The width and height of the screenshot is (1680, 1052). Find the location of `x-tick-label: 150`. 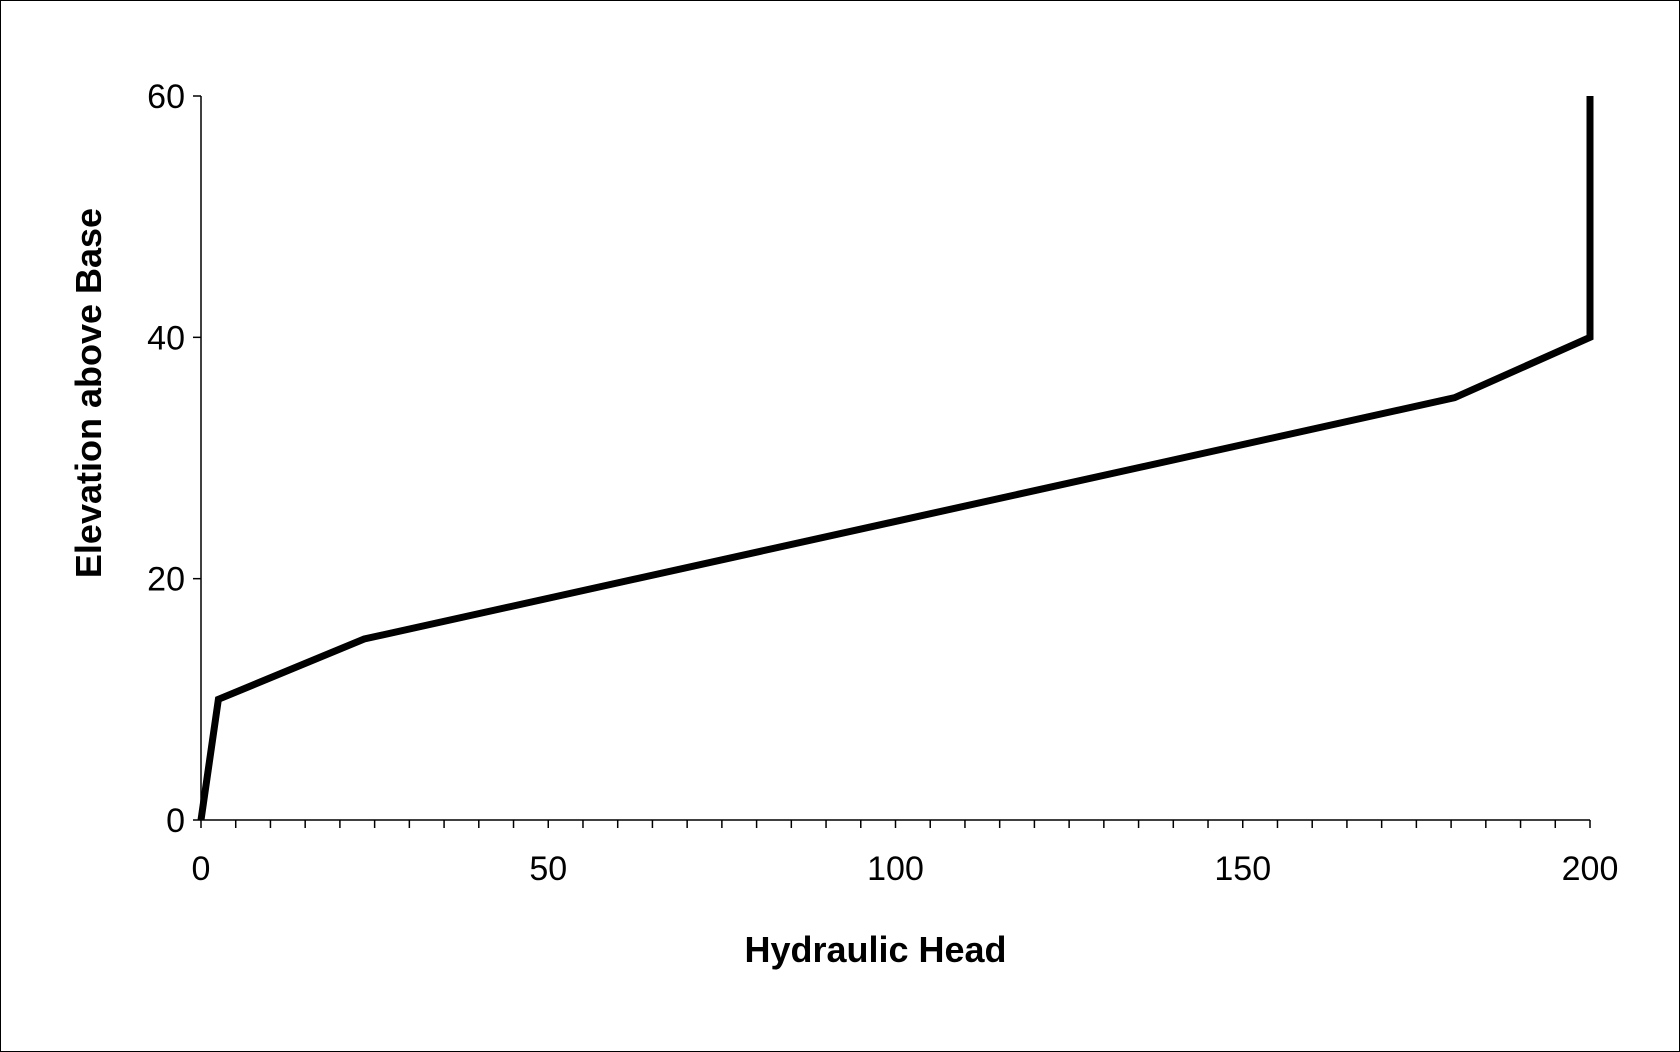

x-tick-label: 150 is located at coordinates (1242, 869).